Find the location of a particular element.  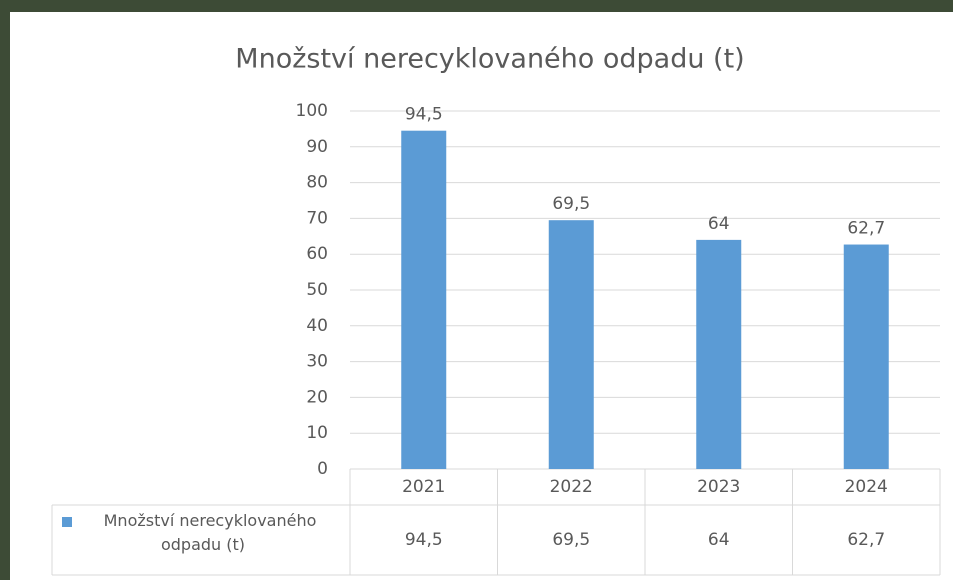

y-tick-label: 60 is located at coordinates (317, 254).